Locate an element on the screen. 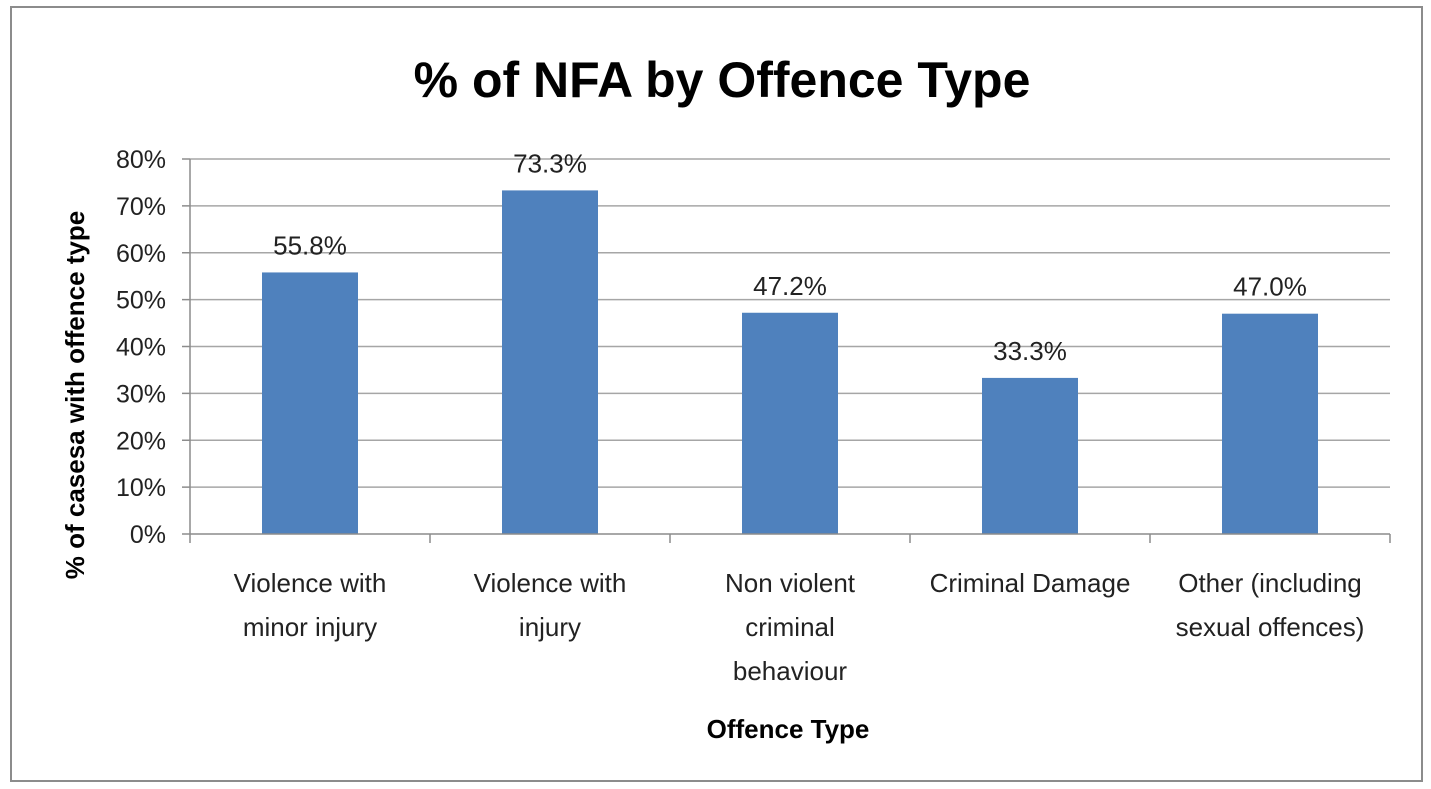 The width and height of the screenshot is (1431, 789). chart-title: % of NFA by Offence Type is located at coordinates (722, 80).